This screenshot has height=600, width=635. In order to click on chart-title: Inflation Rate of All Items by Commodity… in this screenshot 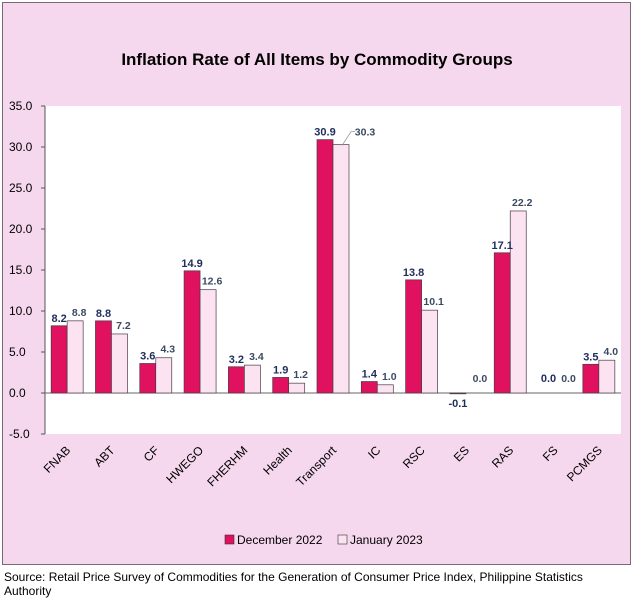, I will do `click(316, 59)`.